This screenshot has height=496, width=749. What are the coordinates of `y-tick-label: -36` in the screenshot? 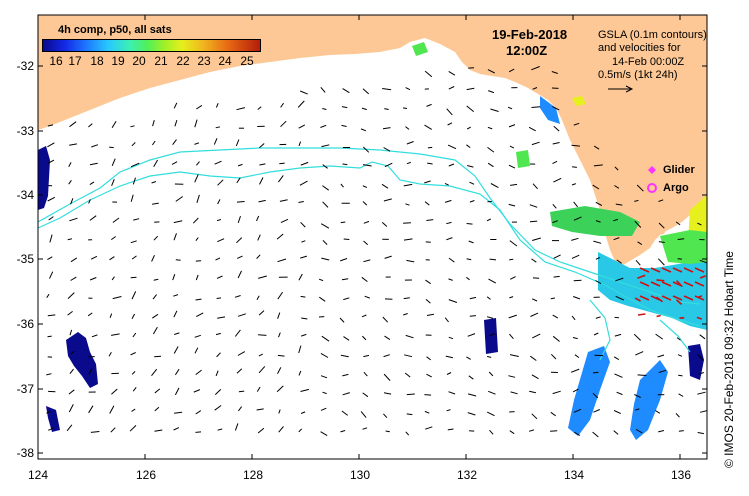 It's located at (25, 324).